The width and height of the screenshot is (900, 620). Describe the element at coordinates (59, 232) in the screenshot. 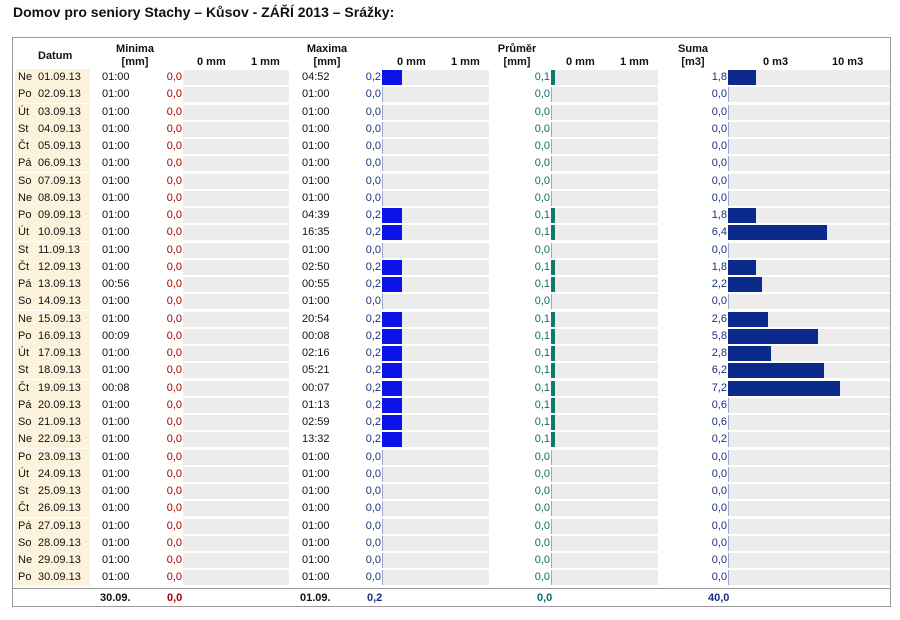

I see `row-date: 10.09.13` at that location.